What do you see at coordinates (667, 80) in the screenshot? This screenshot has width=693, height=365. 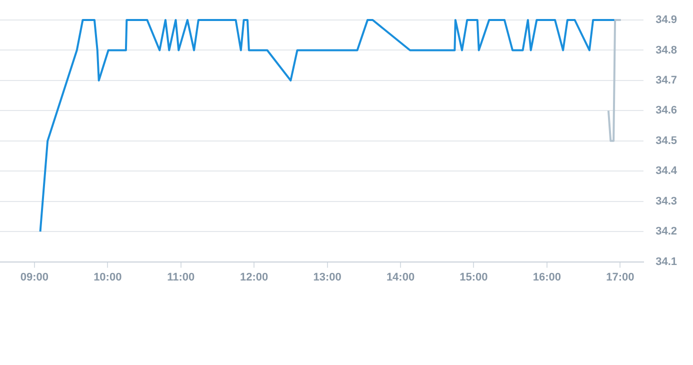 I see `y-tick-label: 34.7` at bounding box center [667, 80].